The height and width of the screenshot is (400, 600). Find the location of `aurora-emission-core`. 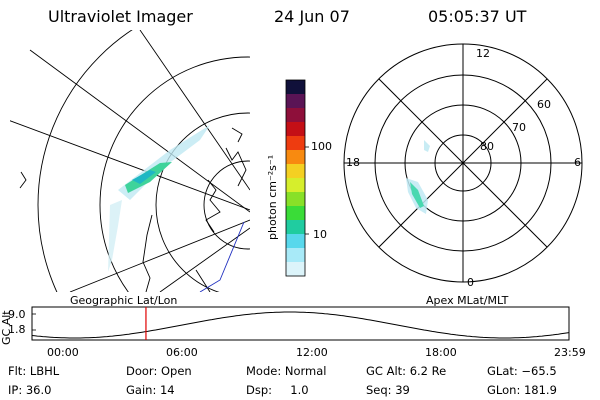

aurora-emission-core is located at coordinates (144, 177).